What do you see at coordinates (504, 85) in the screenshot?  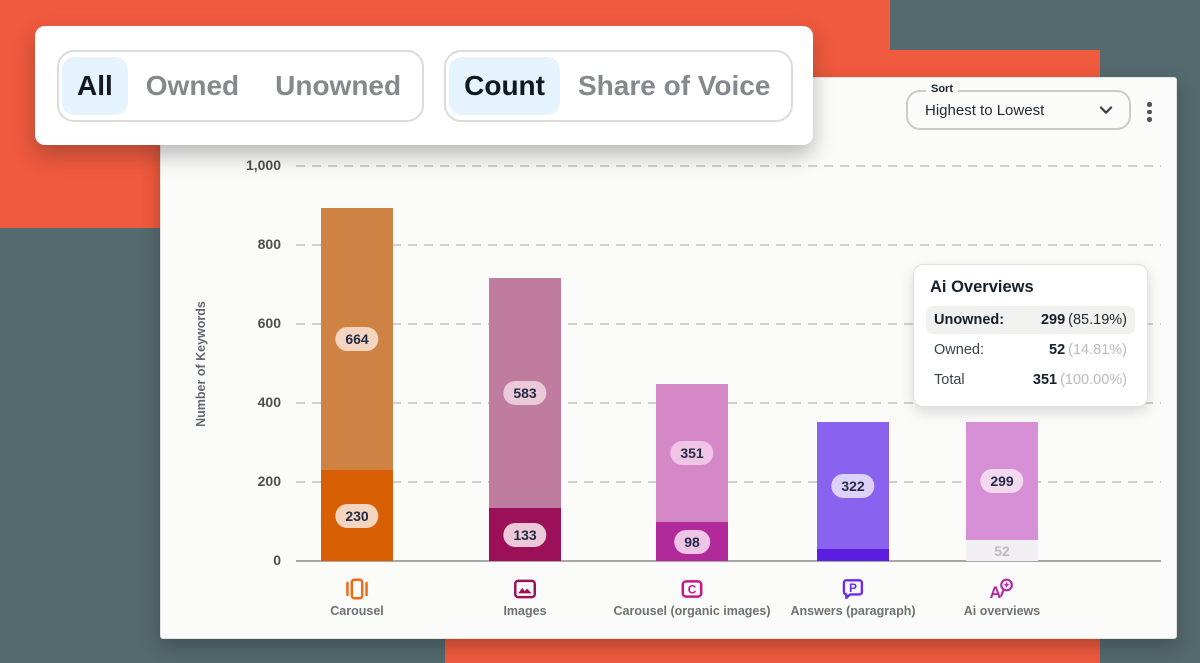 I see `segment-option-count: Count` at bounding box center [504, 85].